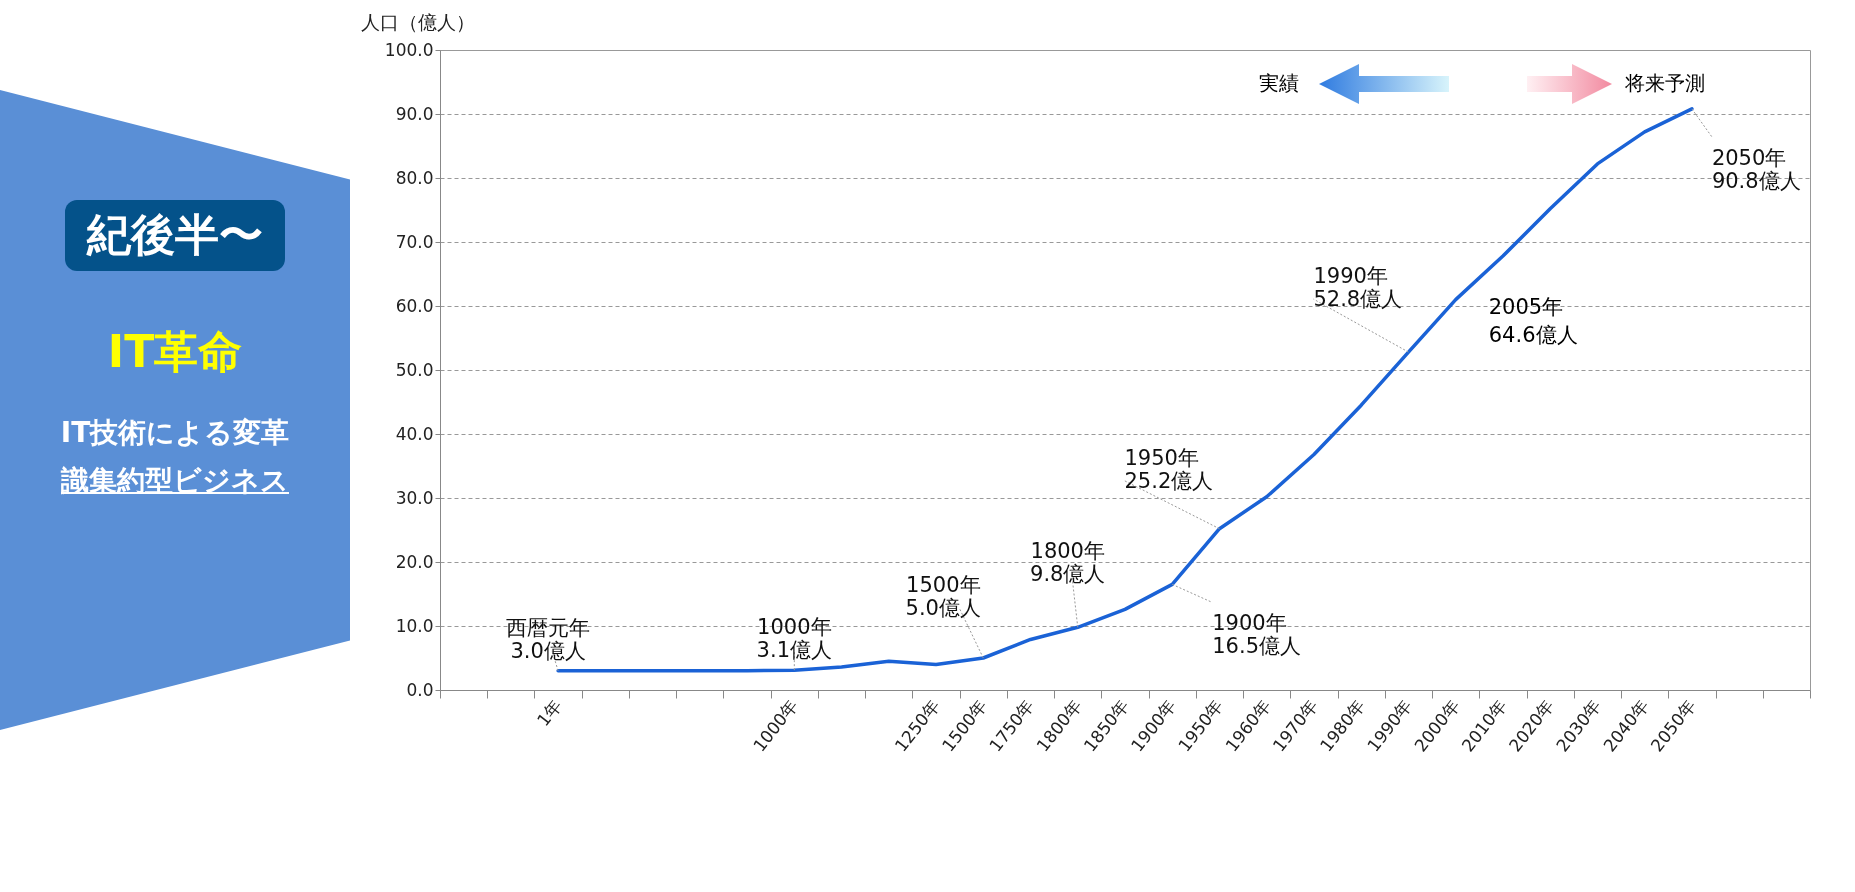 The height and width of the screenshot is (892, 1855). What do you see at coordinates (414, 497) in the screenshot?
I see `y-tick-label: 30.0` at bounding box center [414, 497].